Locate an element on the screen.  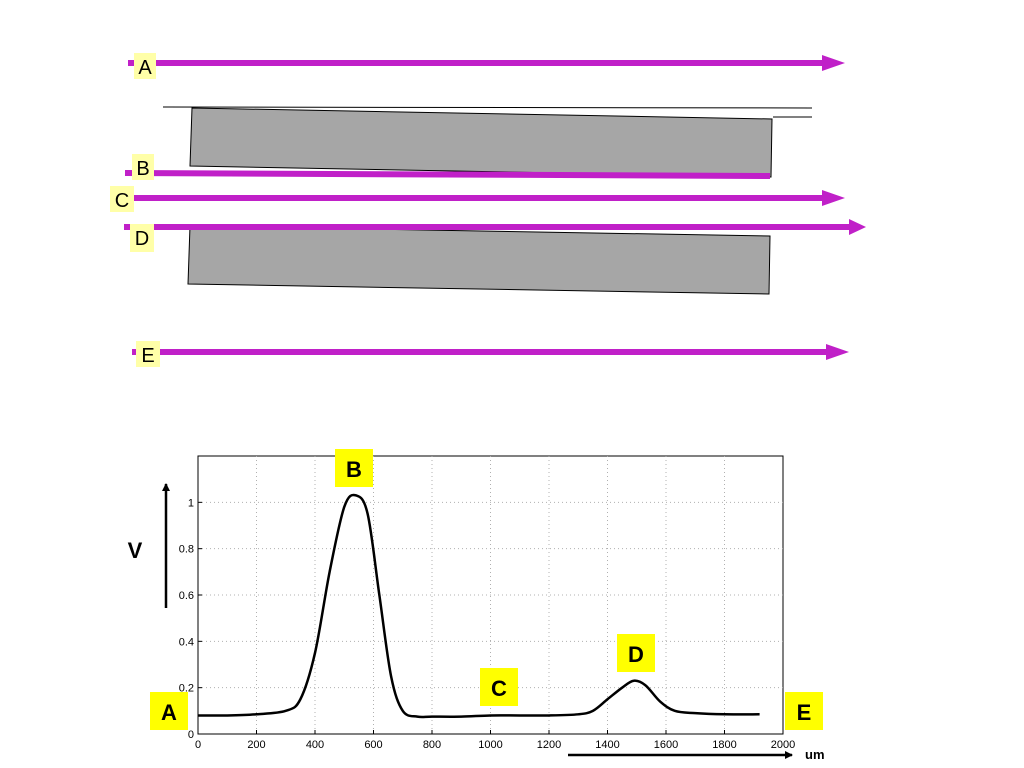
beam-d-label: D is located at coordinates (142, 239).